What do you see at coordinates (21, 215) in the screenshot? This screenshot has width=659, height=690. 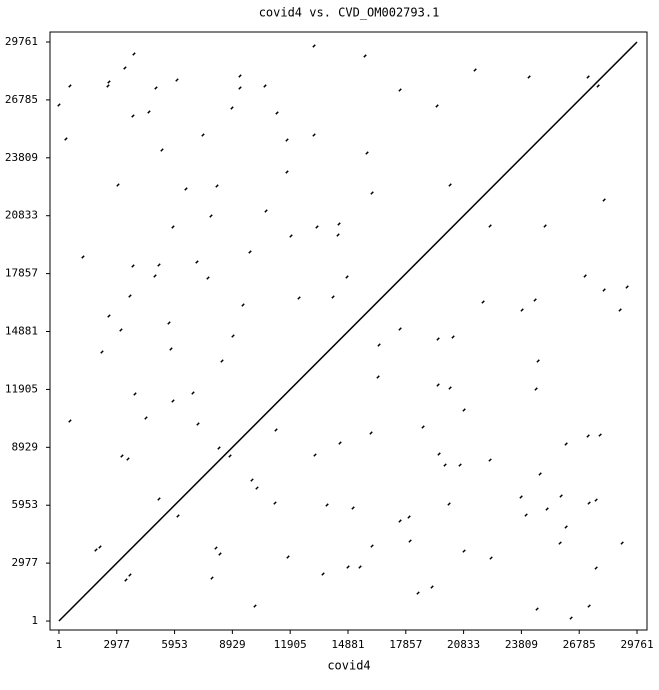 I see `y-tick-label: 20833` at bounding box center [21, 215].